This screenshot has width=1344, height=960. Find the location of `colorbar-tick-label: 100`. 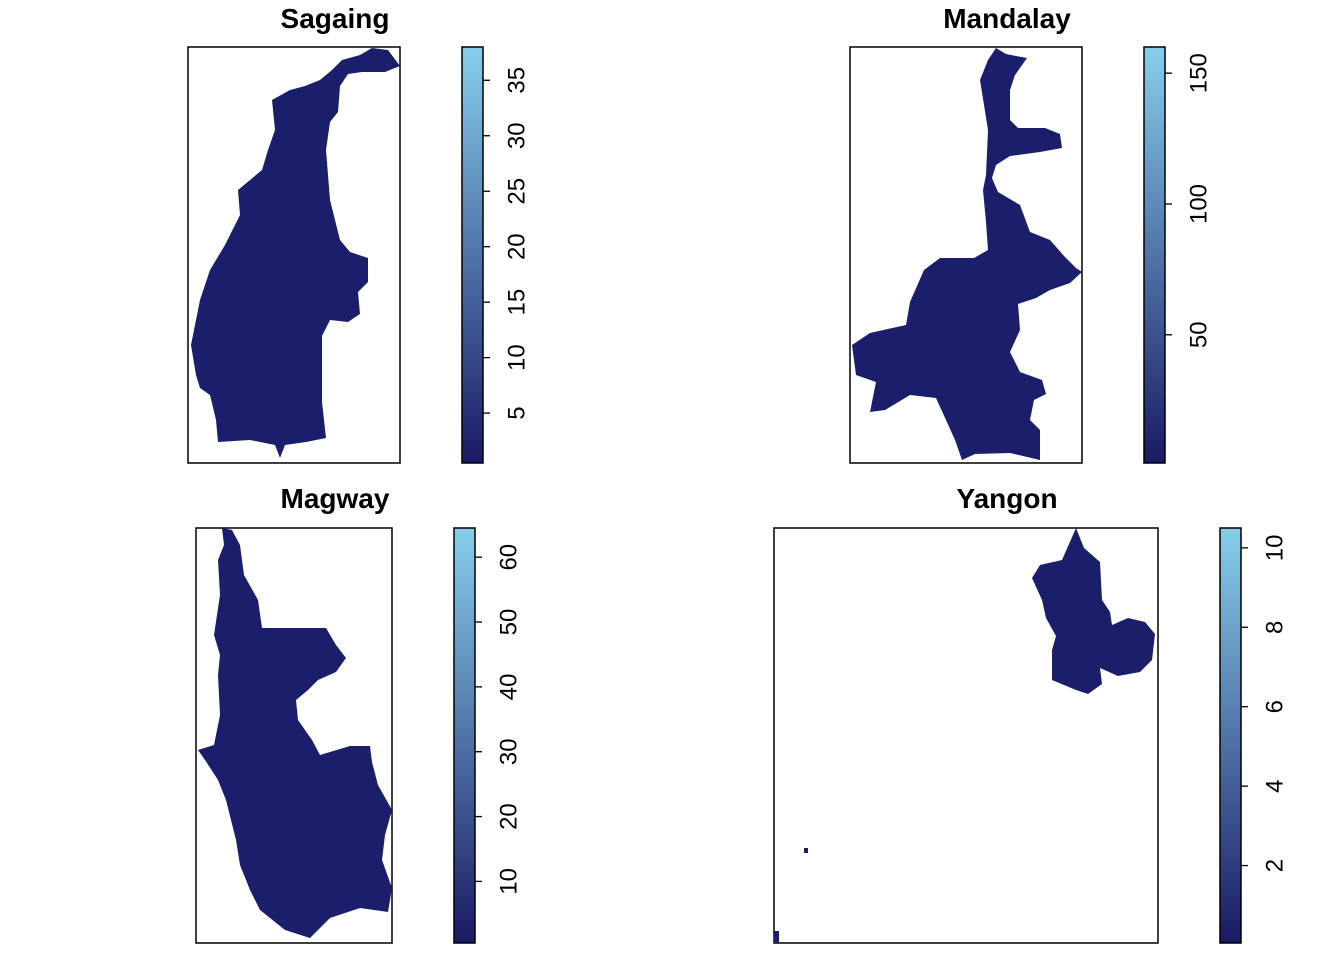

colorbar-tick-label: 100 is located at coordinates (1199, 204).